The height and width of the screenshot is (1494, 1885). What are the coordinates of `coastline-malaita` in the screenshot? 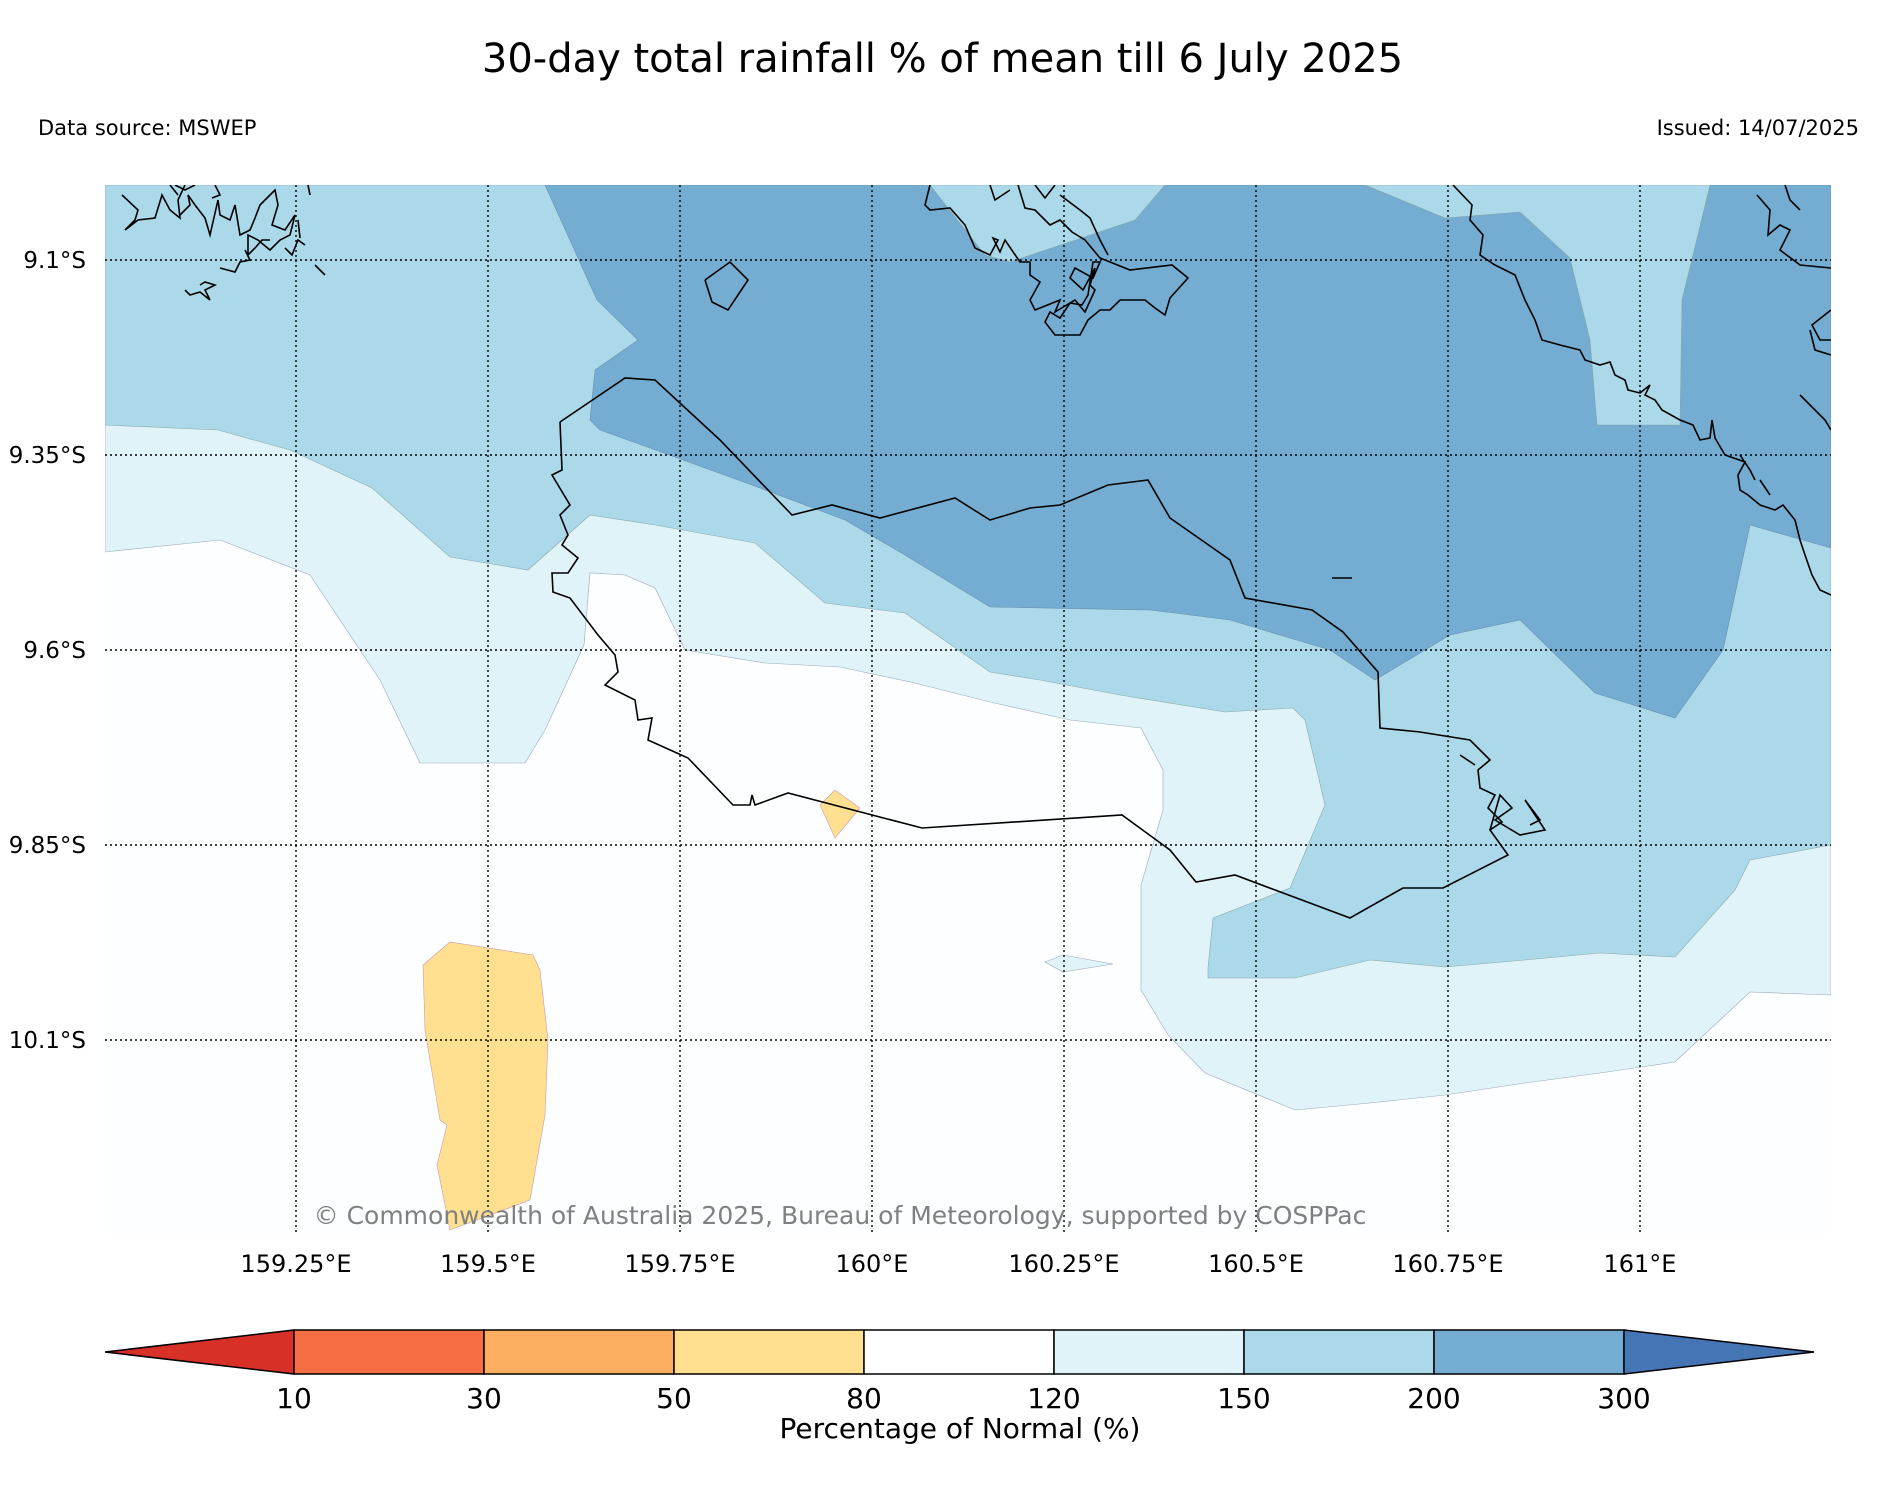 It's located at (1641, 390).